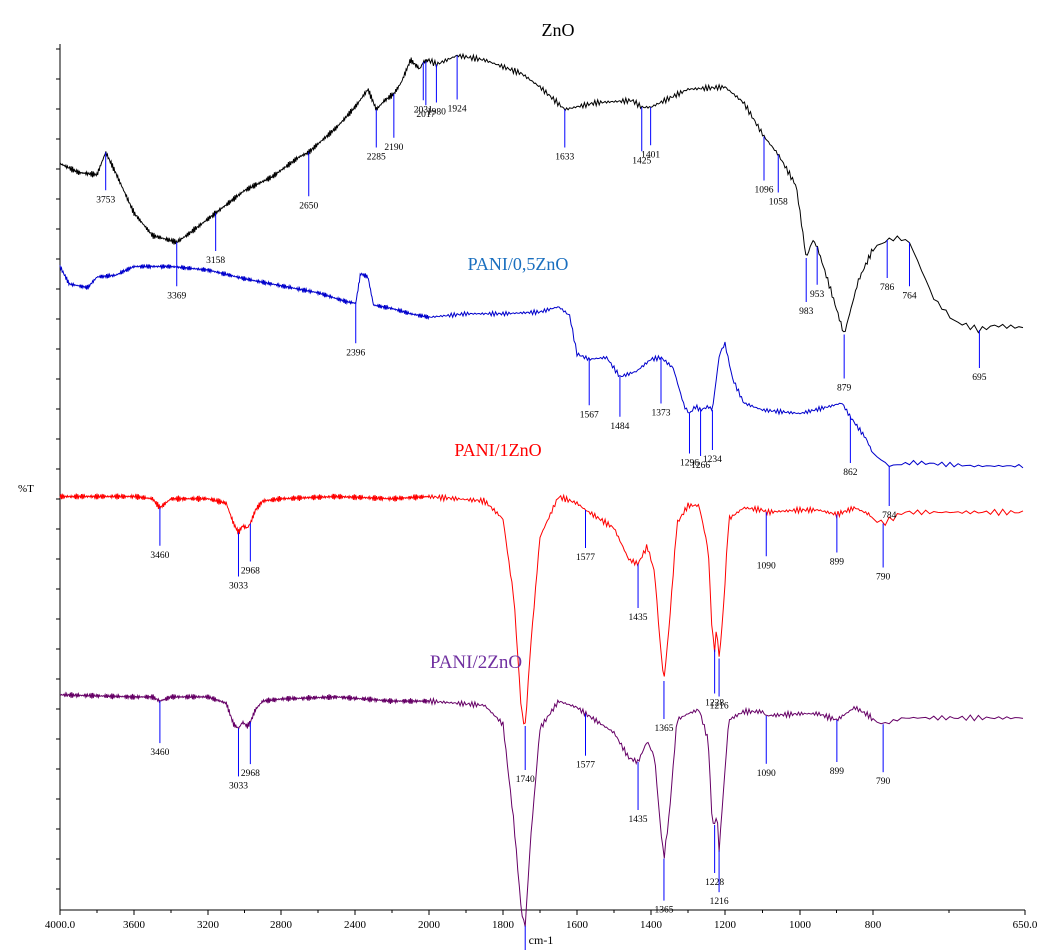 Image resolution: width=1042 pixels, height=950 pixels. What do you see at coordinates (429, 925) in the screenshot?
I see `x-tick-label: 2000` at bounding box center [429, 925].